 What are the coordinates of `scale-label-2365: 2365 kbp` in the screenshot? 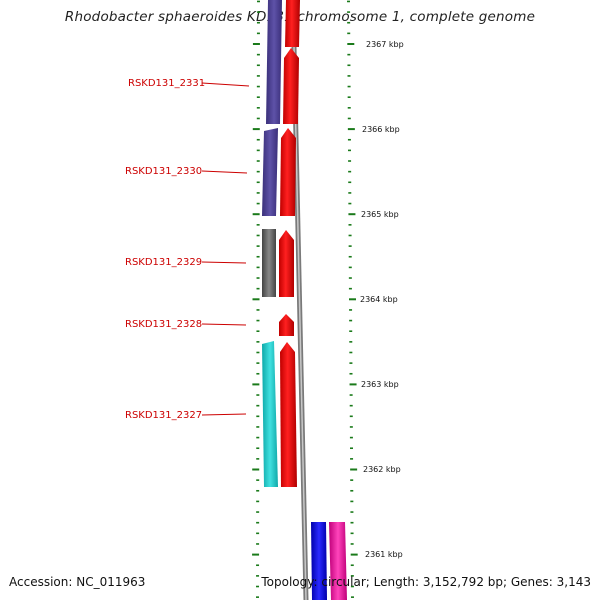 It's located at (380, 214).